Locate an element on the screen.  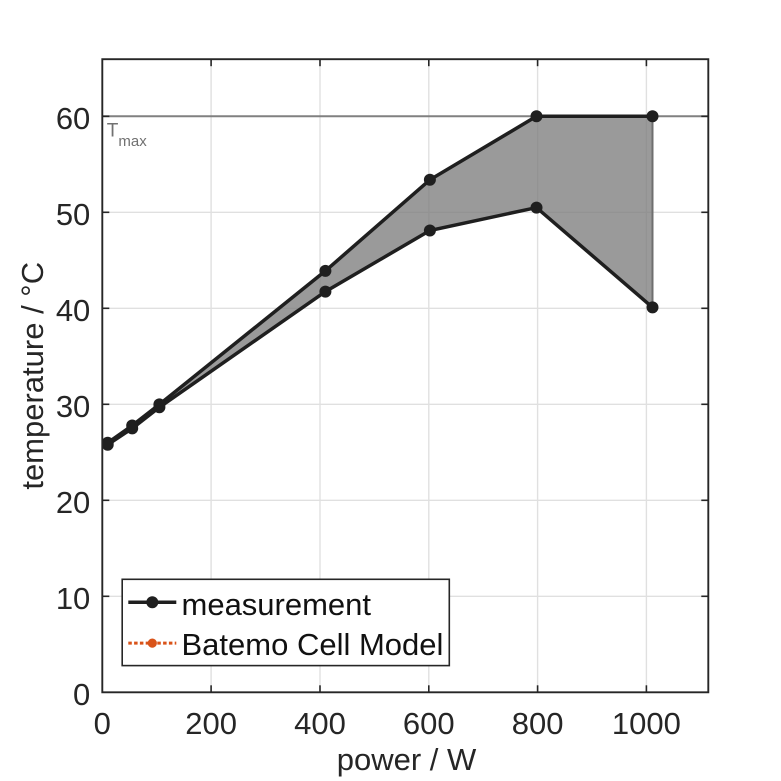
svg-text: 400 is located at coordinates (320, 723).